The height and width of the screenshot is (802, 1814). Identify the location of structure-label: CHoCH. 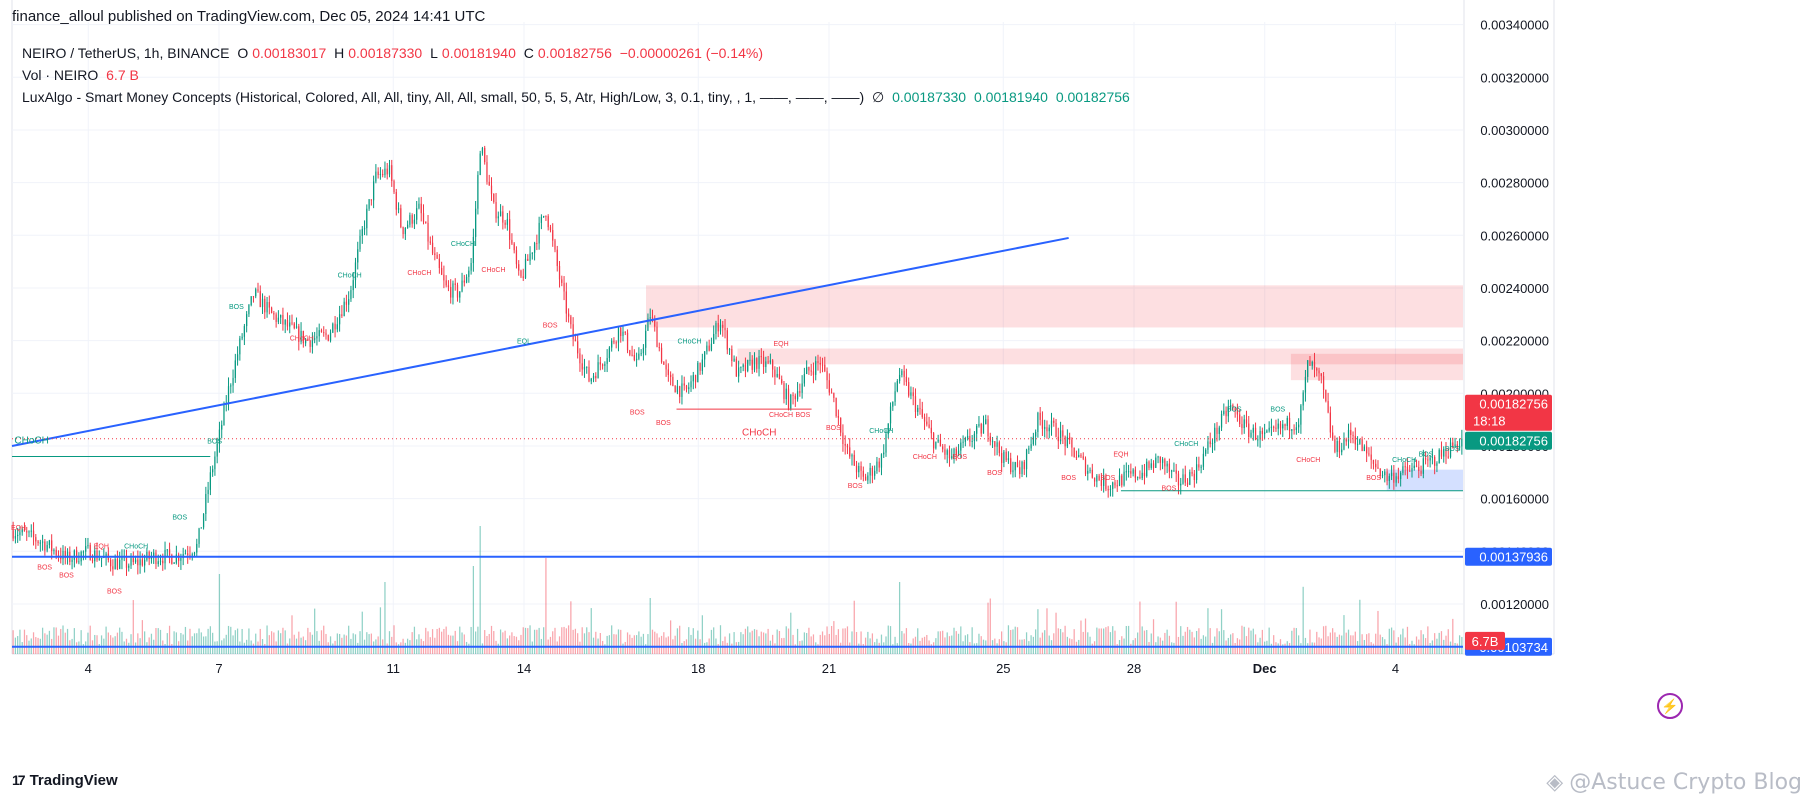
(1404, 460).